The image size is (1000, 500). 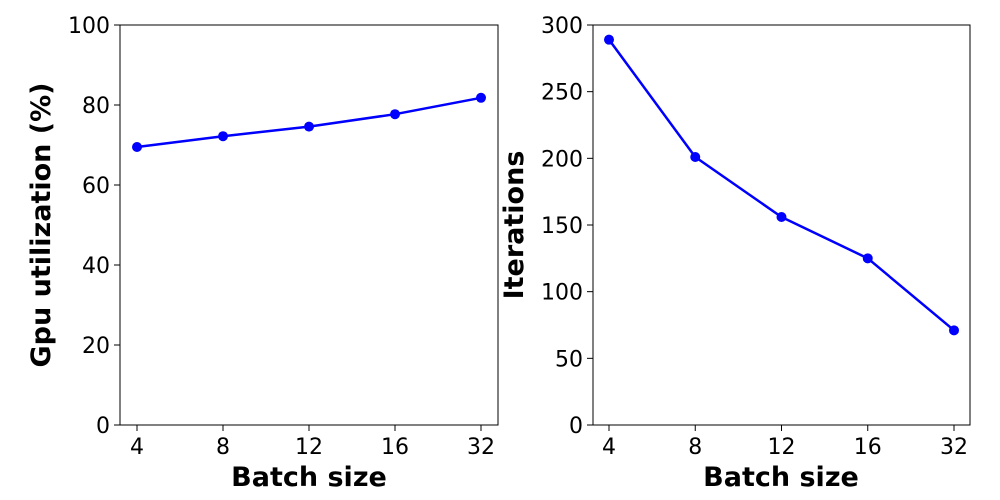 What do you see at coordinates (96, 106) in the screenshot?
I see `y-tick-label: 80` at bounding box center [96, 106].